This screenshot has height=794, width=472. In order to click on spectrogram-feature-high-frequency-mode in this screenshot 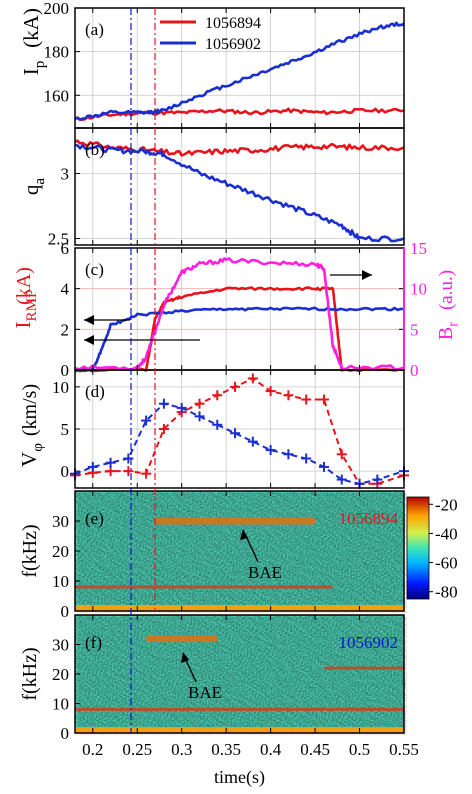, I will do `click(363, 668)`.